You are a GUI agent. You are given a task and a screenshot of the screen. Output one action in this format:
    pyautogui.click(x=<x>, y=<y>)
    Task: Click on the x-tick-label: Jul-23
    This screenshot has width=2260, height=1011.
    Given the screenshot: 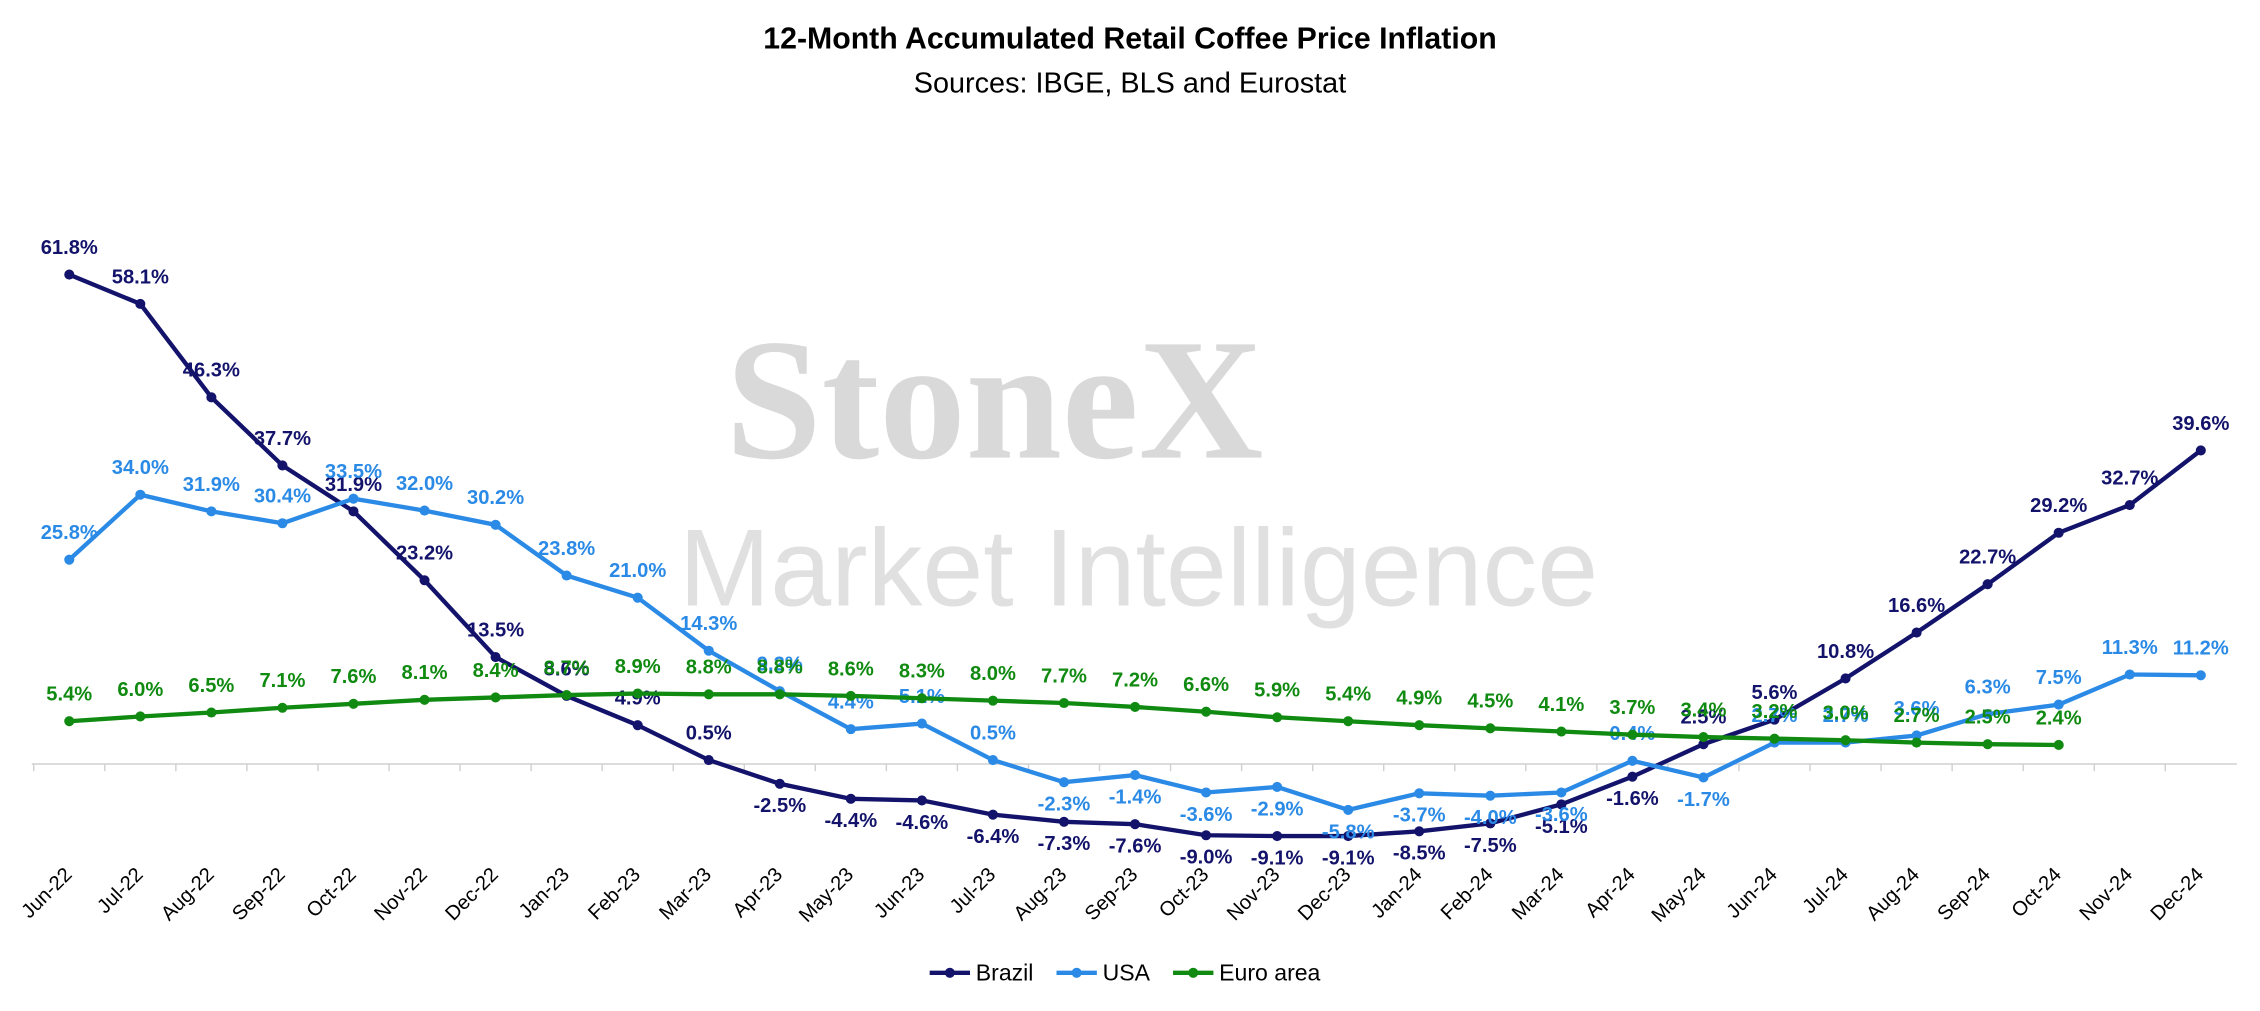 What is the action you would take?
    pyautogui.click(x=973, y=891)
    